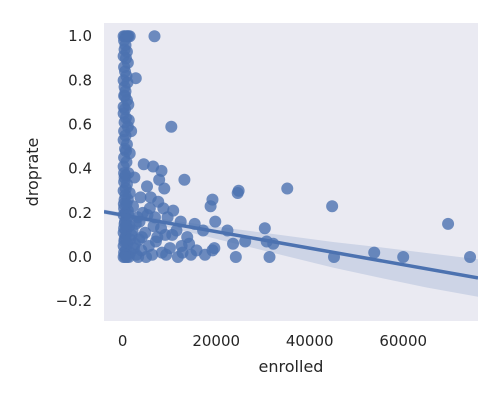 The height and width of the screenshot is (400, 500). I want to click on y-tick-label: 0.4, so click(80, 169).